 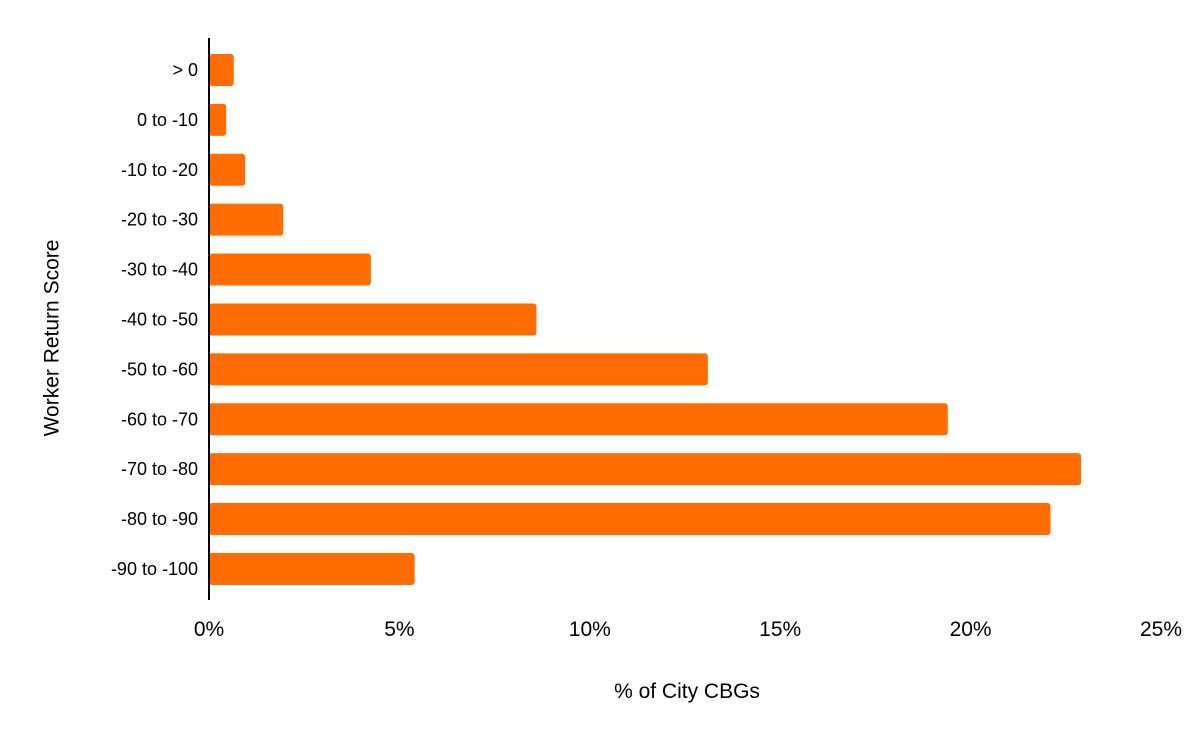 What do you see at coordinates (209, 629) in the screenshot?
I see `x-tick-label: 0%` at bounding box center [209, 629].